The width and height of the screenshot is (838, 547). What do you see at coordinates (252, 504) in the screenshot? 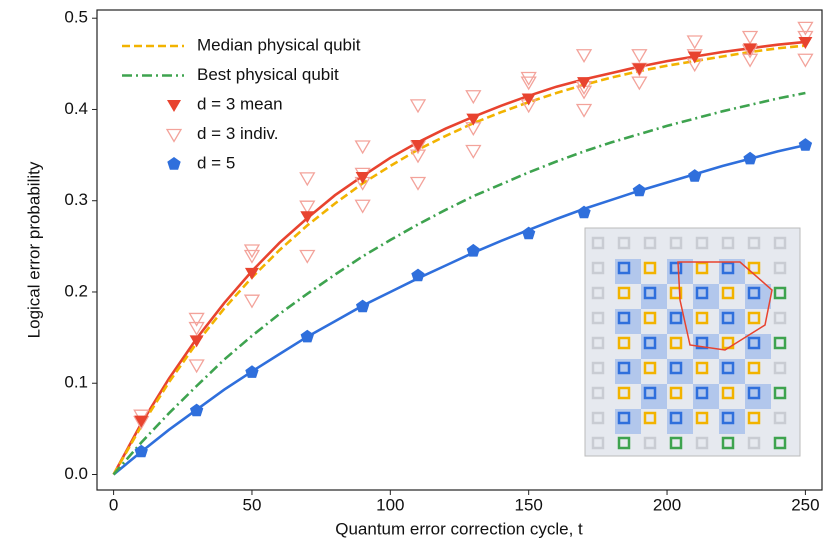
I see `x-tick-label: 50` at bounding box center [252, 504].